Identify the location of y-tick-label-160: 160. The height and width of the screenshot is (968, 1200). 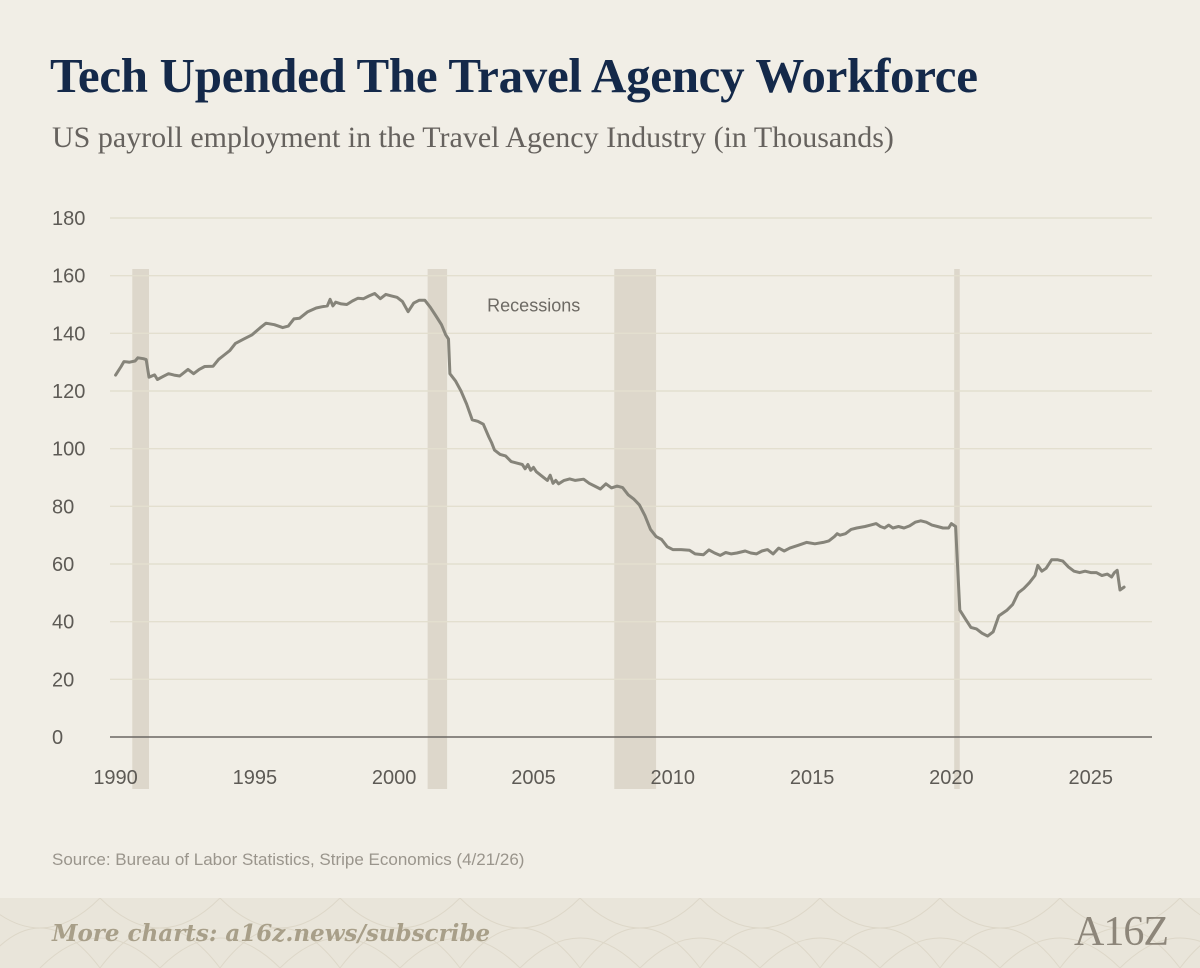
(68, 277).